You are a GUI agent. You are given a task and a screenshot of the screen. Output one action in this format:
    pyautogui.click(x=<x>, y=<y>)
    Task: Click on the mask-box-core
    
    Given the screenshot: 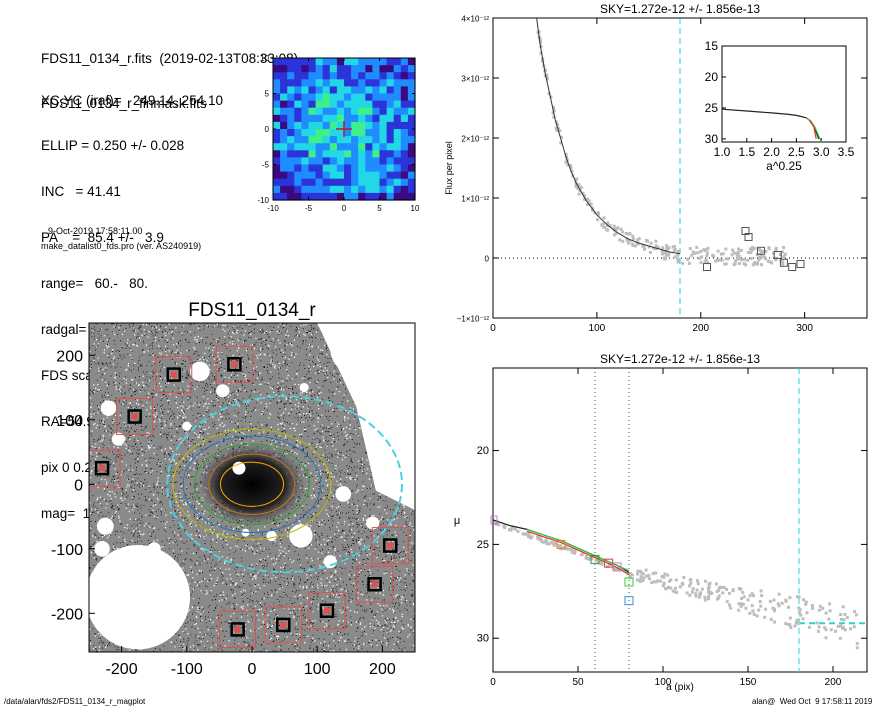 What is the action you would take?
    pyautogui.click(x=390, y=545)
    